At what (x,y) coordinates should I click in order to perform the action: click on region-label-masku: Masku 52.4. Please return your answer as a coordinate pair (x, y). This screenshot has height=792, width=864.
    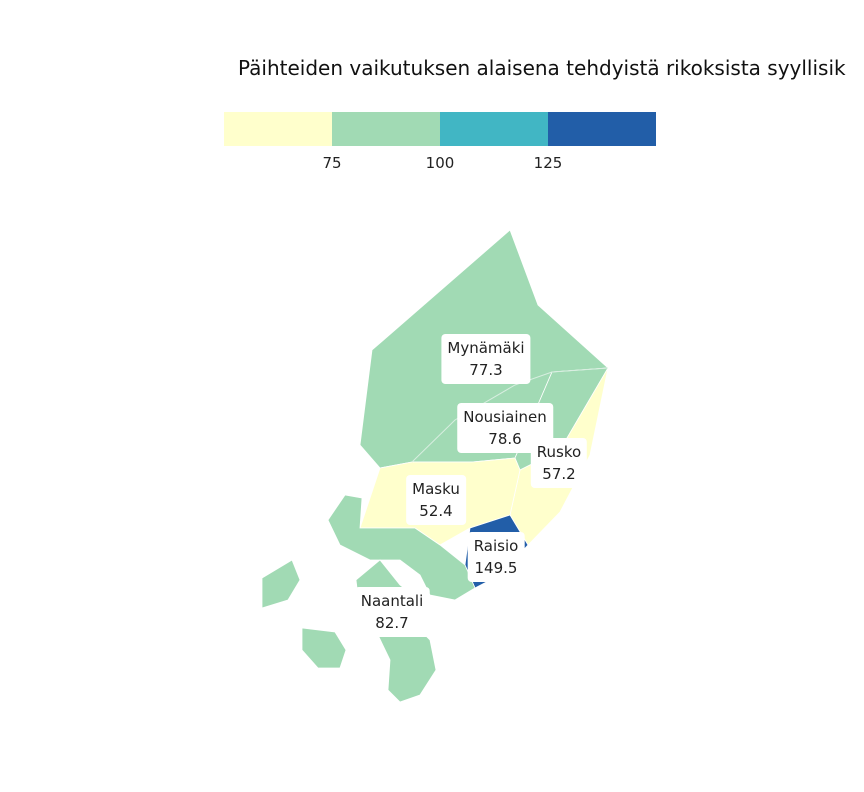
    Looking at the image, I should click on (436, 500).